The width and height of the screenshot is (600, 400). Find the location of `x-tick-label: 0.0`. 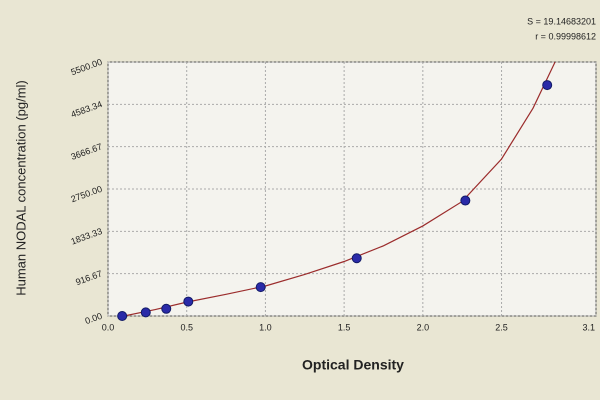

x-tick-label: 0.0 is located at coordinates (108, 327).